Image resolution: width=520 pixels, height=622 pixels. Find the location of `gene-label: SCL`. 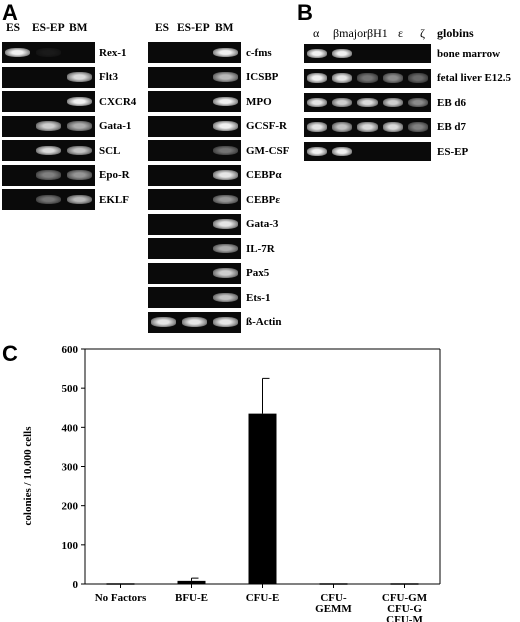

gene-label: SCL is located at coordinates (110, 150).